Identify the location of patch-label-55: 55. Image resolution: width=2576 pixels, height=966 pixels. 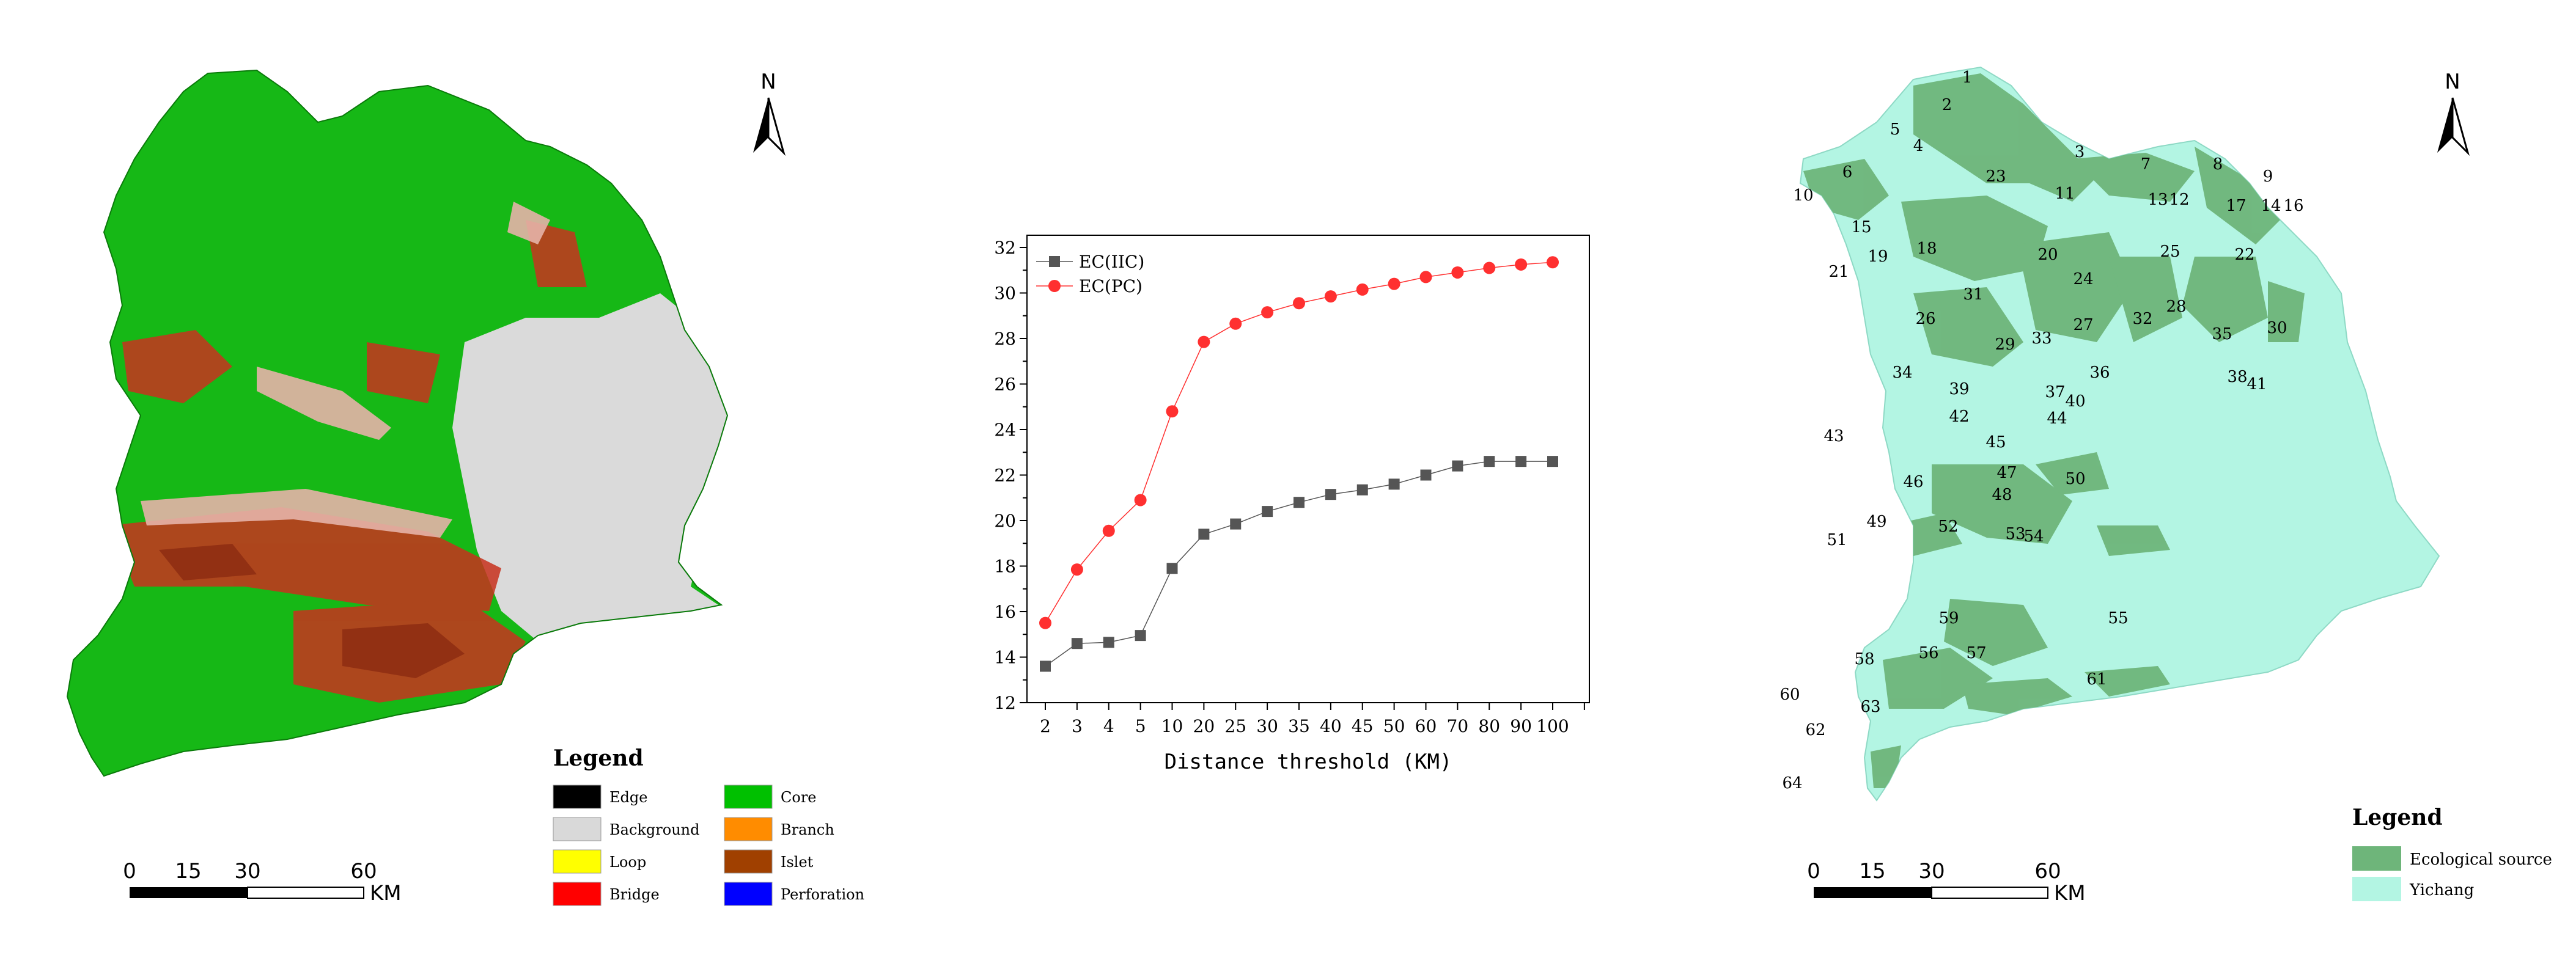
(2118, 618).